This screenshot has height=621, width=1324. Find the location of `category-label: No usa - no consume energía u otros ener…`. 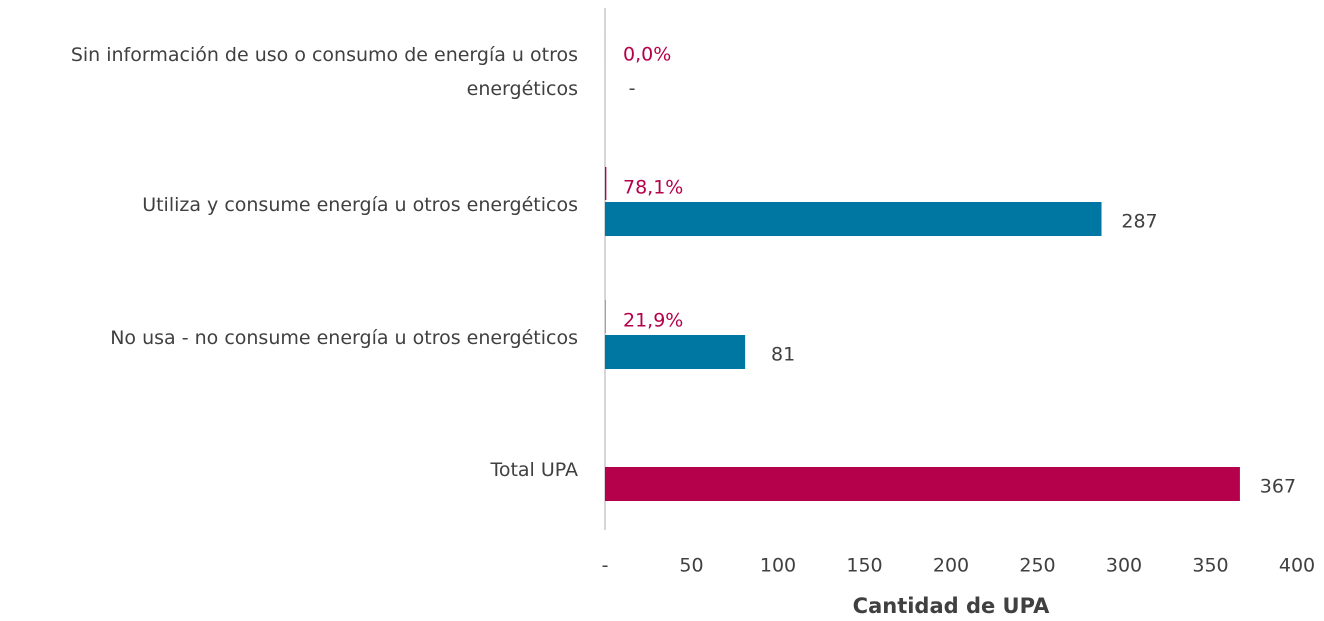

category-label: No usa - no consume energía u otros ener… is located at coordinates (344, 338).